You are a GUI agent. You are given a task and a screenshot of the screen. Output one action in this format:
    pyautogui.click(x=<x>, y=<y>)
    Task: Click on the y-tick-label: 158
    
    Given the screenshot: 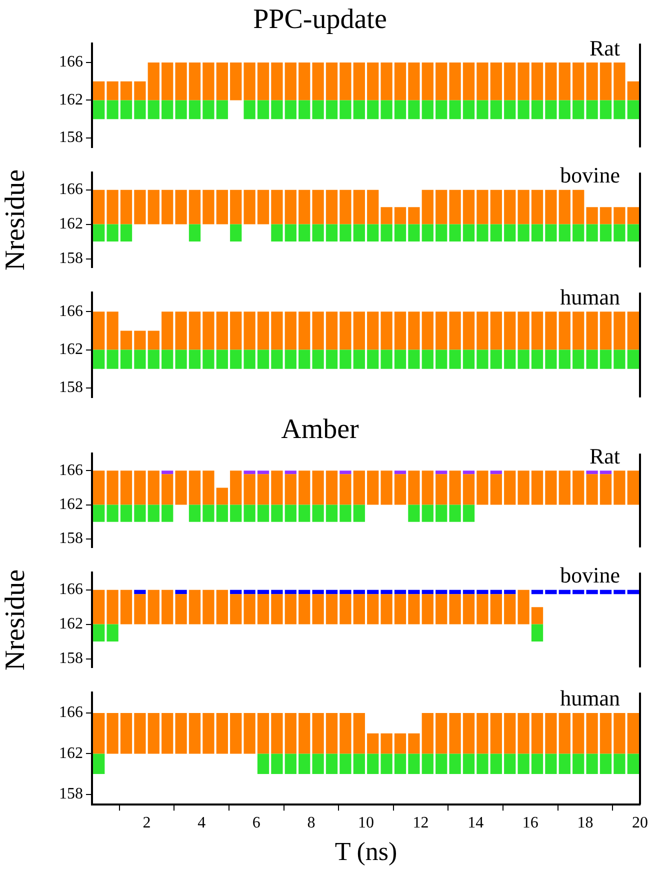 What is the action you would take?
    pyautogui.click(x=71, y=387)
    